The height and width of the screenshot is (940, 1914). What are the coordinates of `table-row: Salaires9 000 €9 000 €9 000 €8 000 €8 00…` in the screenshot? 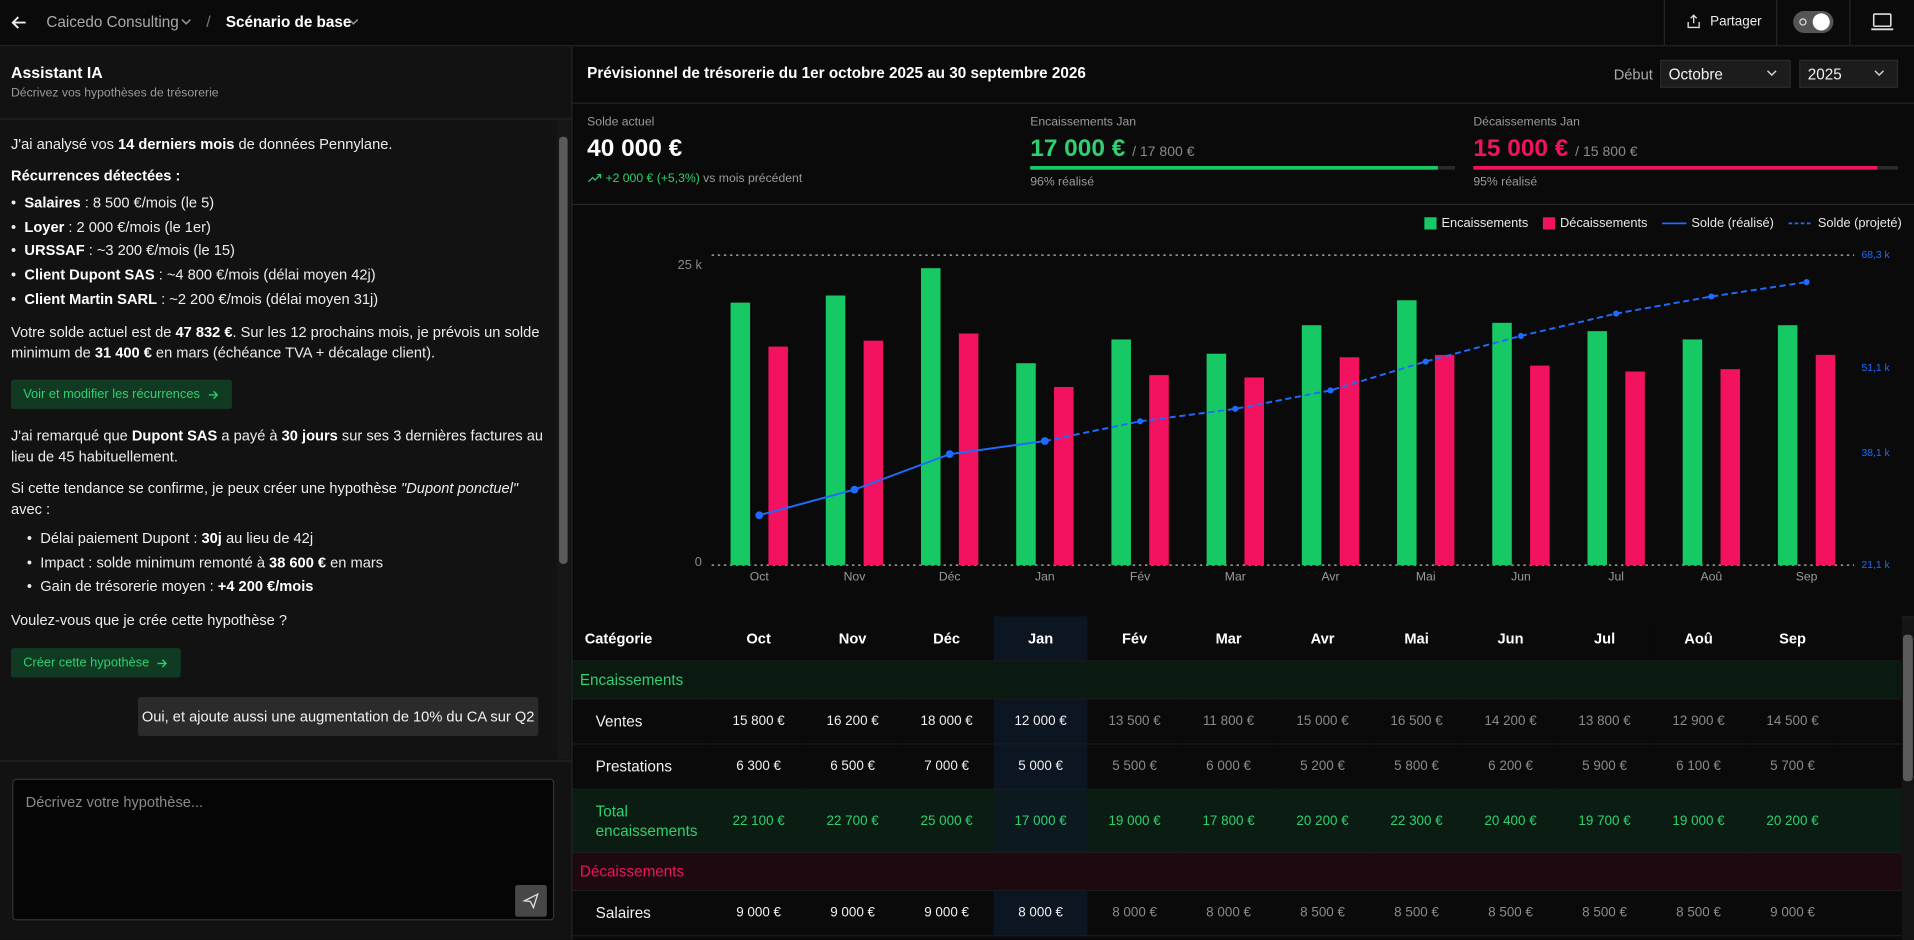 It's located at (1236, 912).